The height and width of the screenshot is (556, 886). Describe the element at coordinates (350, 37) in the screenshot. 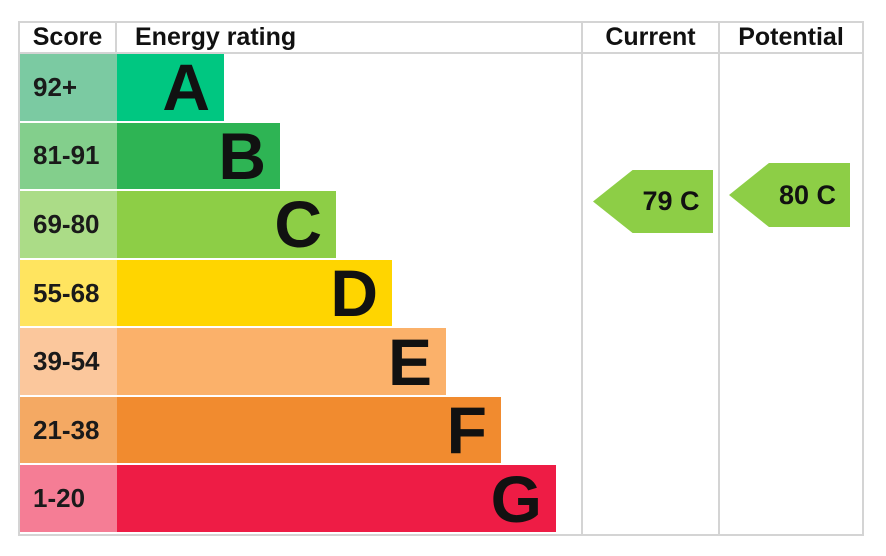

I see `energy-rating-column-header: Energy rating` at that location.